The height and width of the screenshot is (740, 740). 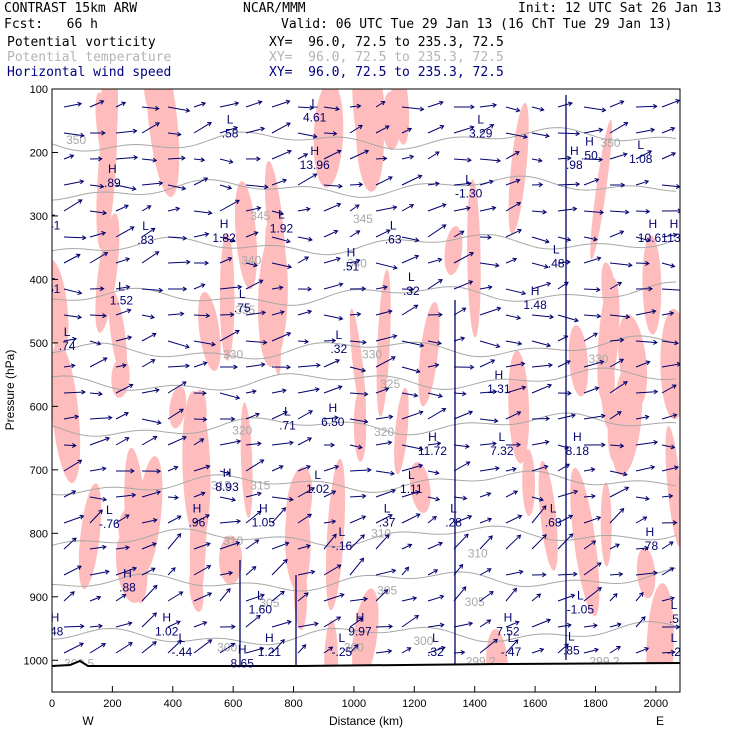 I want to click on extremum-value: -1.30, so click(x=469, y=194).